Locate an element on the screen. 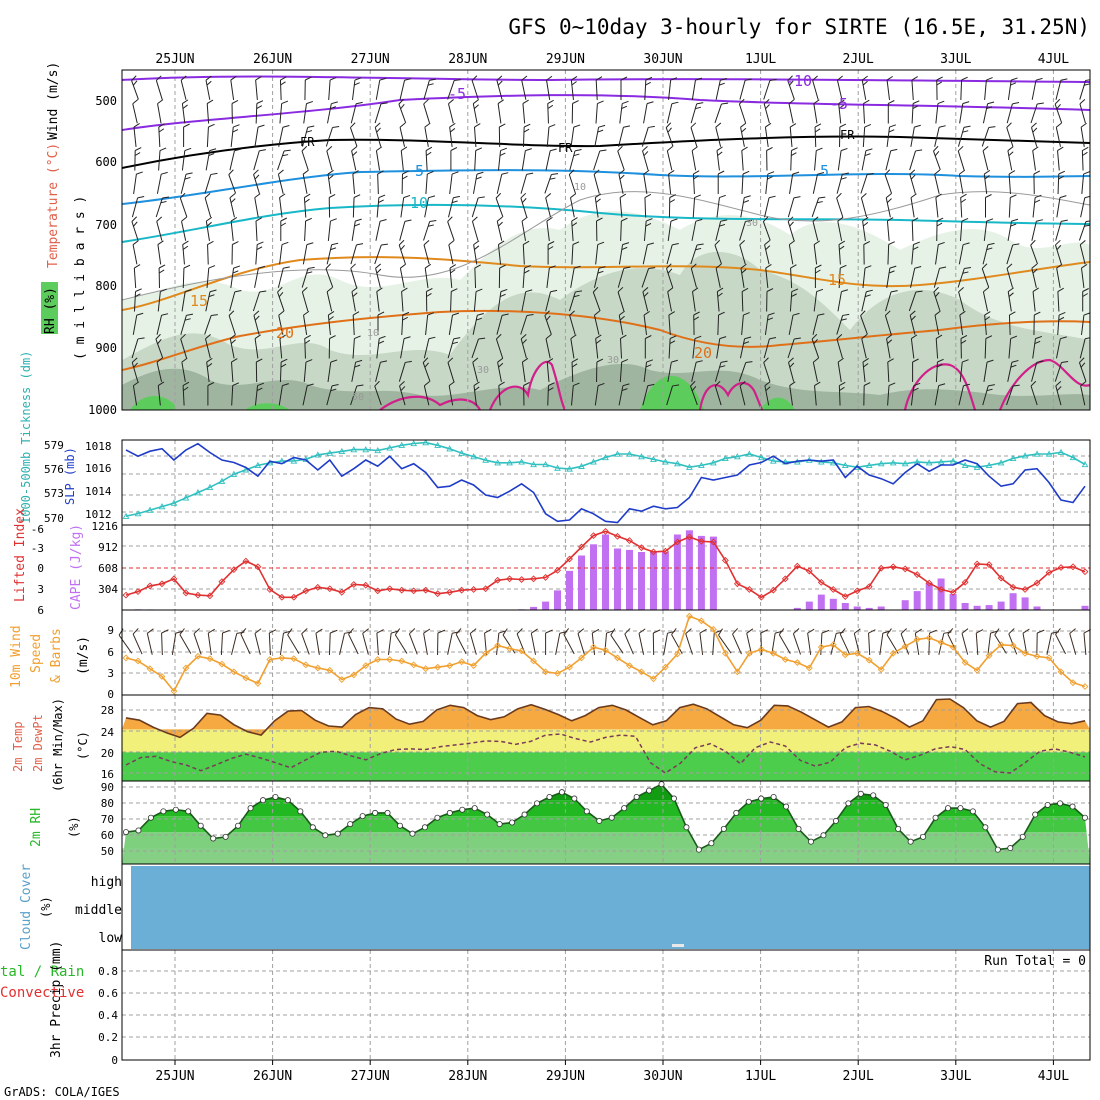 The width and height of the screenshot is (1100, 1100). temperature-contour is located at coordinates (606, 79).